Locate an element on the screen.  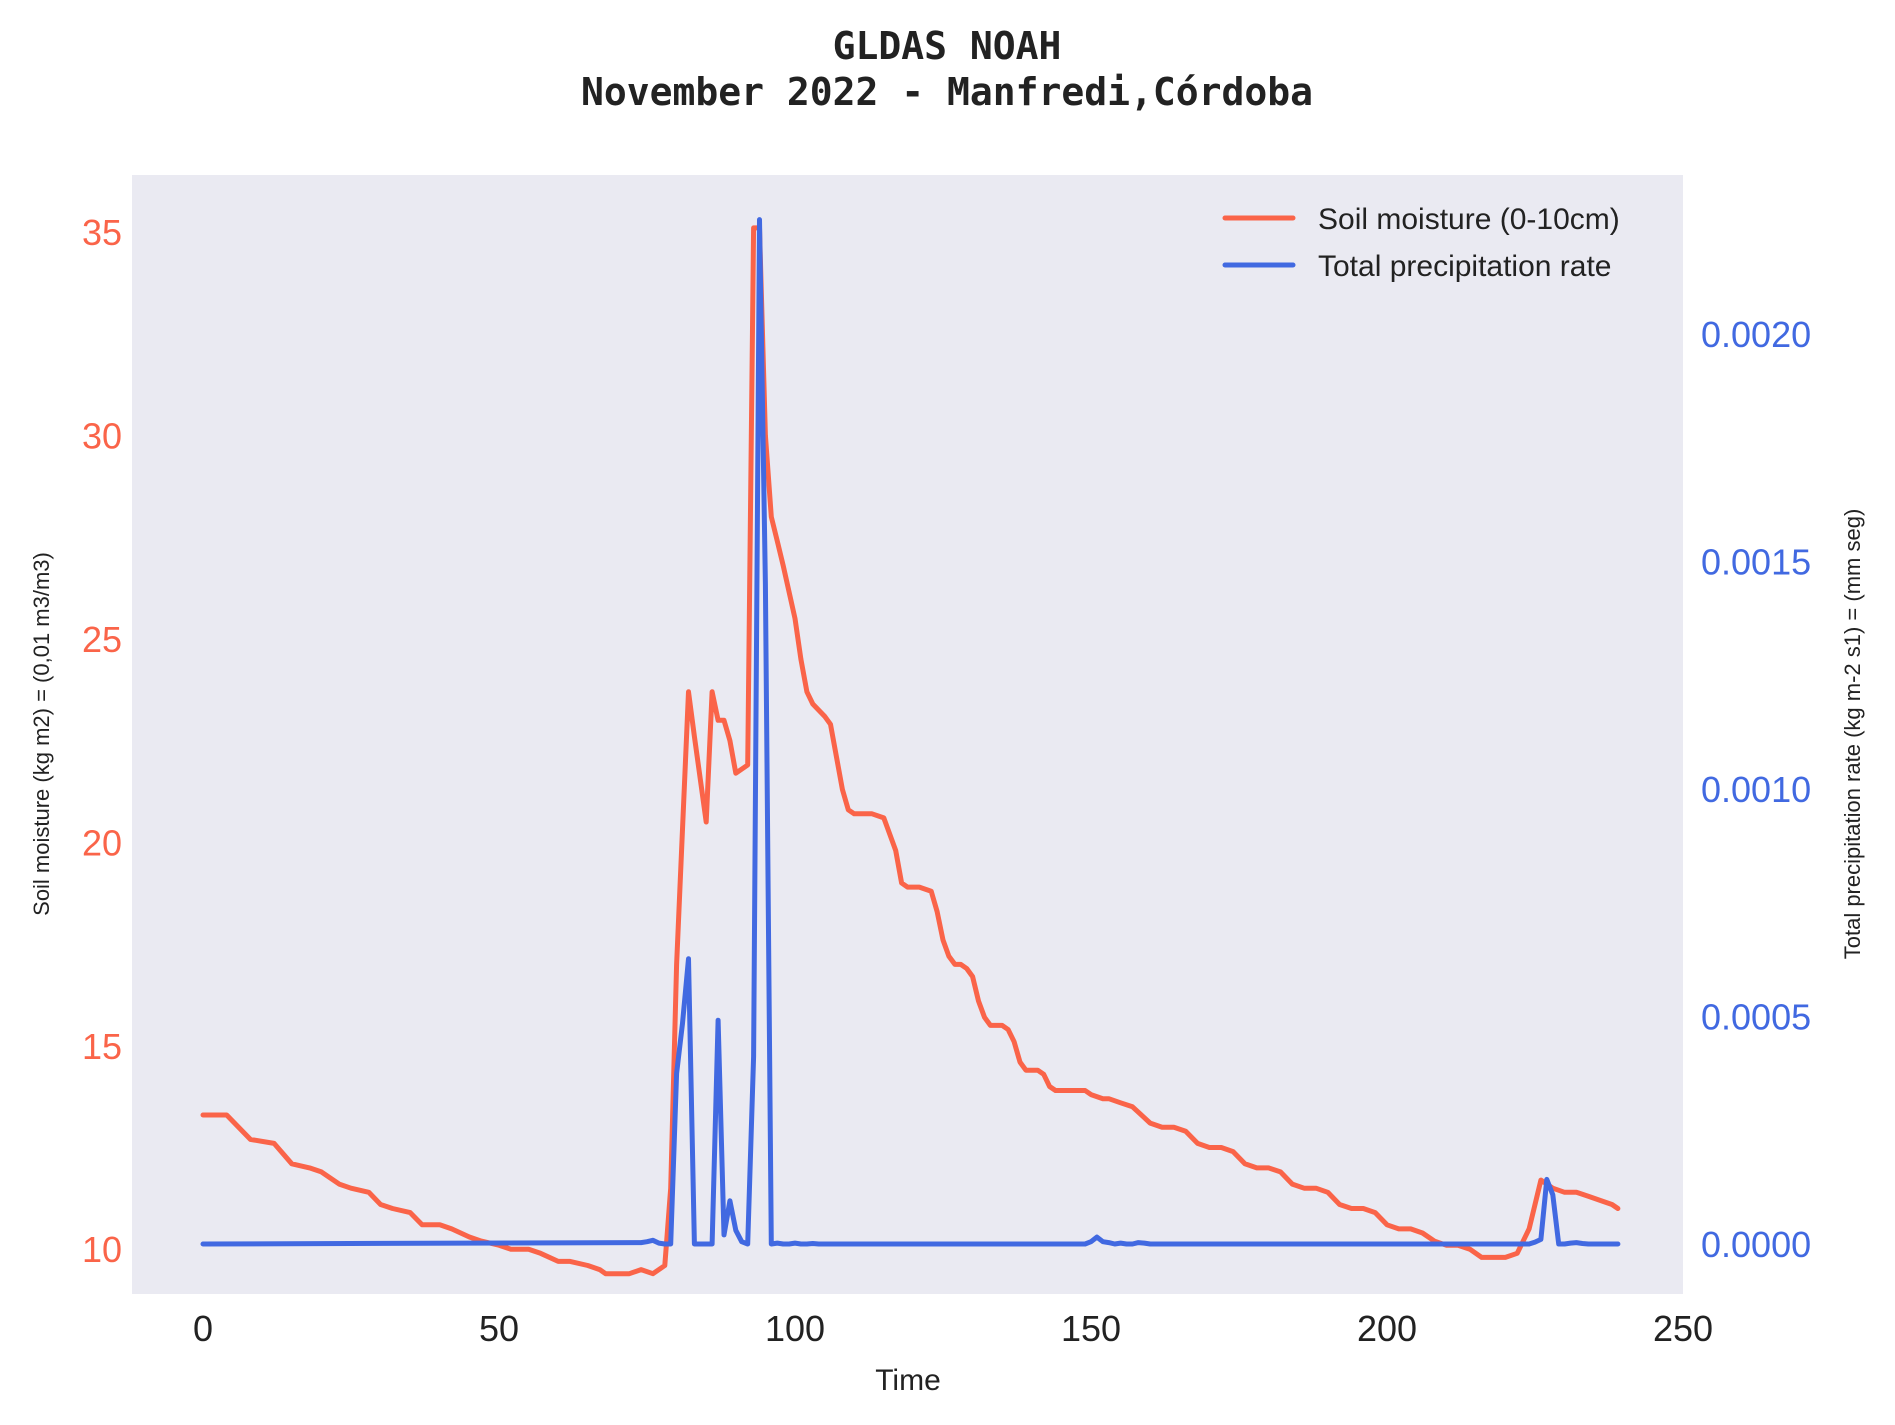
x-tick-label: 100 is located at coordinates (795, 1328).